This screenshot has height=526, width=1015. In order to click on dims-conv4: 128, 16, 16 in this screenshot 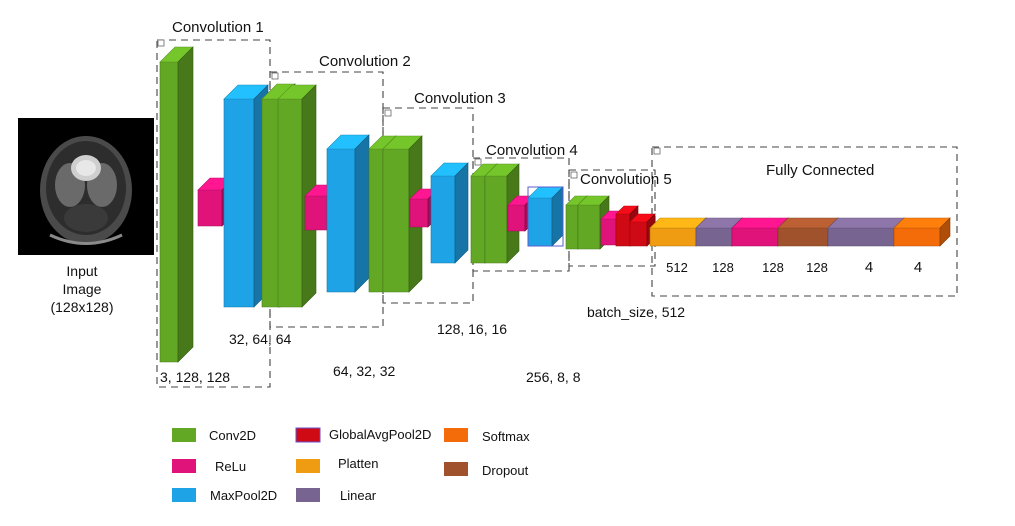, I will do `click(472, 329)`.